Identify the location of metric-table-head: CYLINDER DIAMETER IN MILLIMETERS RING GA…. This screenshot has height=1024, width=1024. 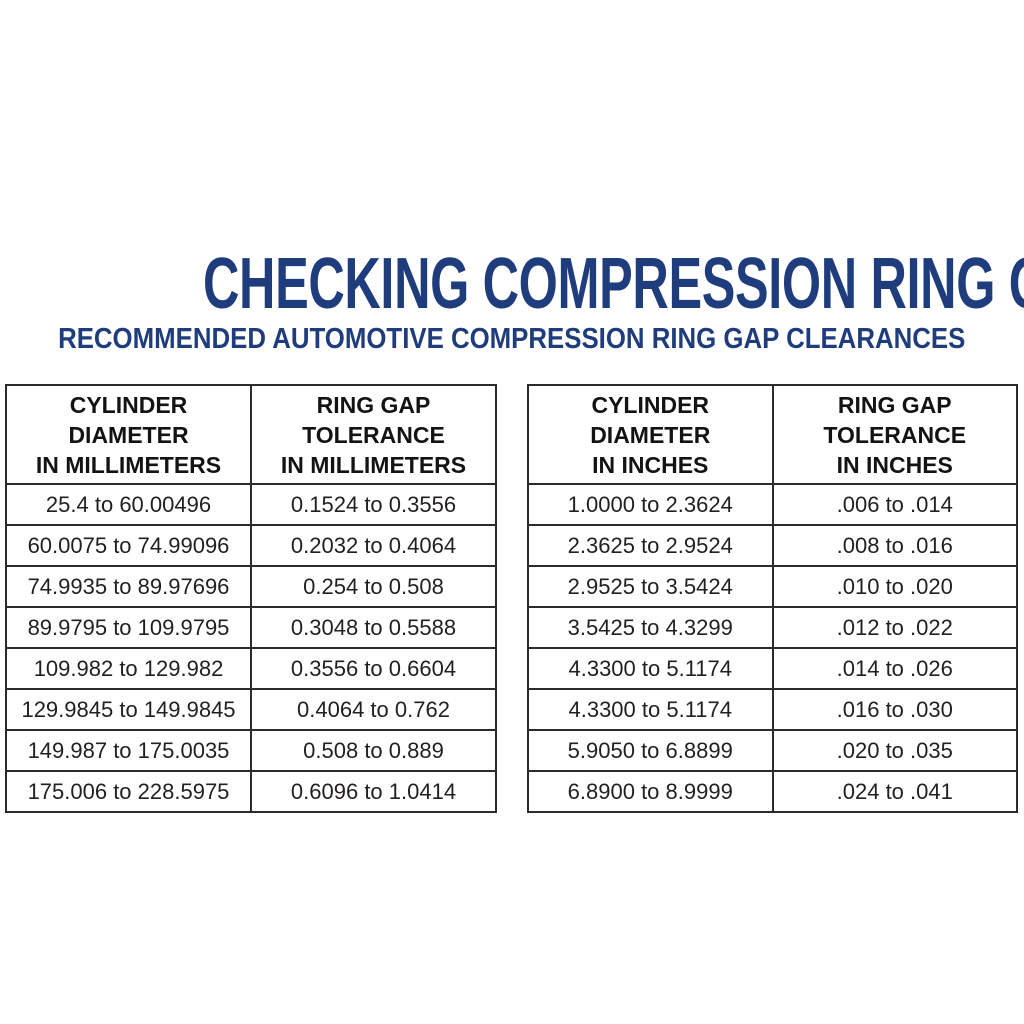
(251, 434).